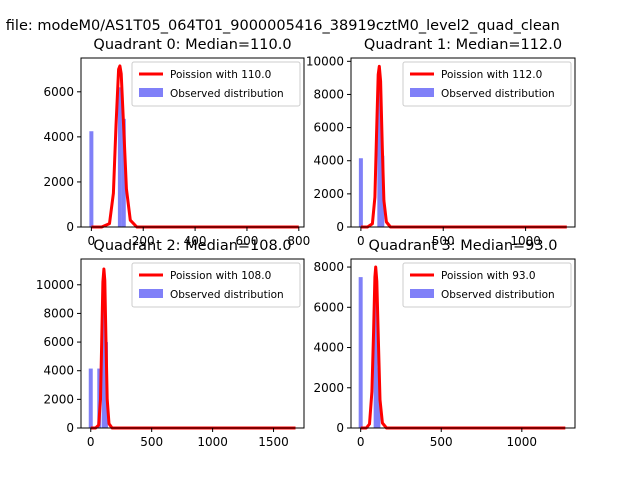 Image resolution: width=640 pixels, height=480 pixels. I want to click on x-tick-label: 600, so click(247, 241).